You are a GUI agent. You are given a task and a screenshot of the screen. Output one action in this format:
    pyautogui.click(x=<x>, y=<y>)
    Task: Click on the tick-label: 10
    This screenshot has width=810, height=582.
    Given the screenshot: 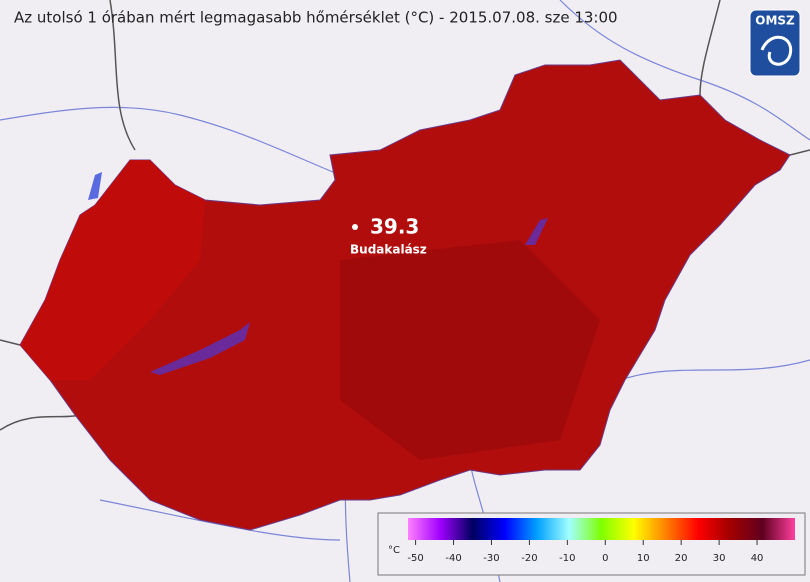 What is the action you would take?
    pyautogui.click(x=643, y=558)
    